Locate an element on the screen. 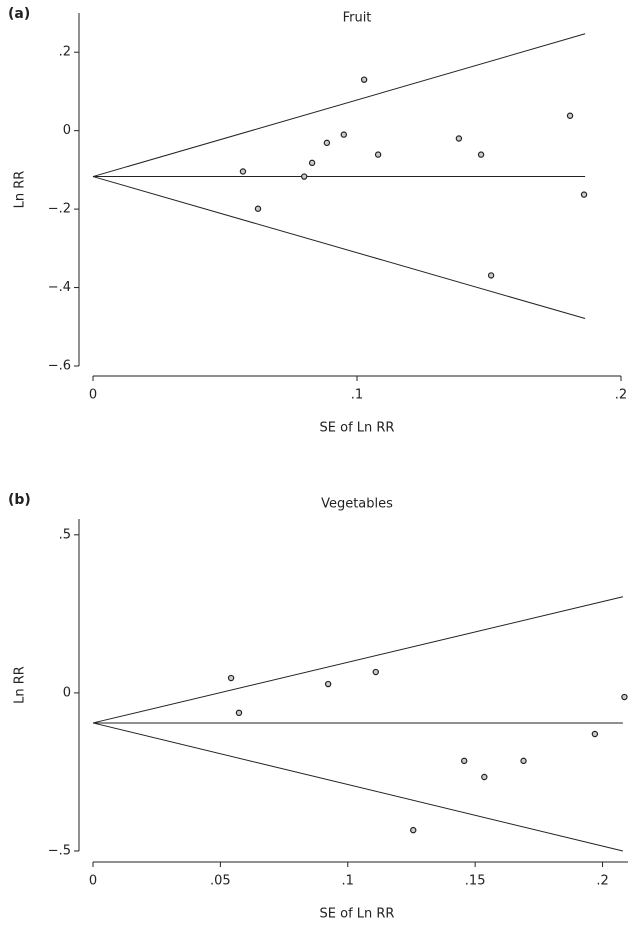 This screenshot has height=926, width=635. chart-title: Fruit is located at coordinates (357, 18).